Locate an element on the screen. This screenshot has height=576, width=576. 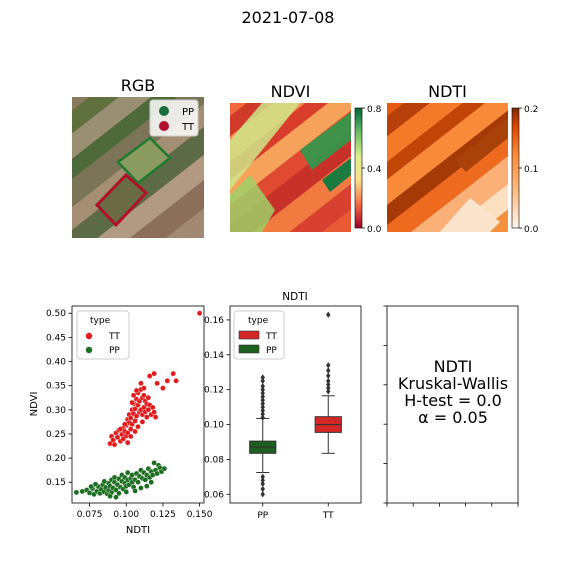
scatter-legend-label-tt: TT is located at coordinates (114, 337).